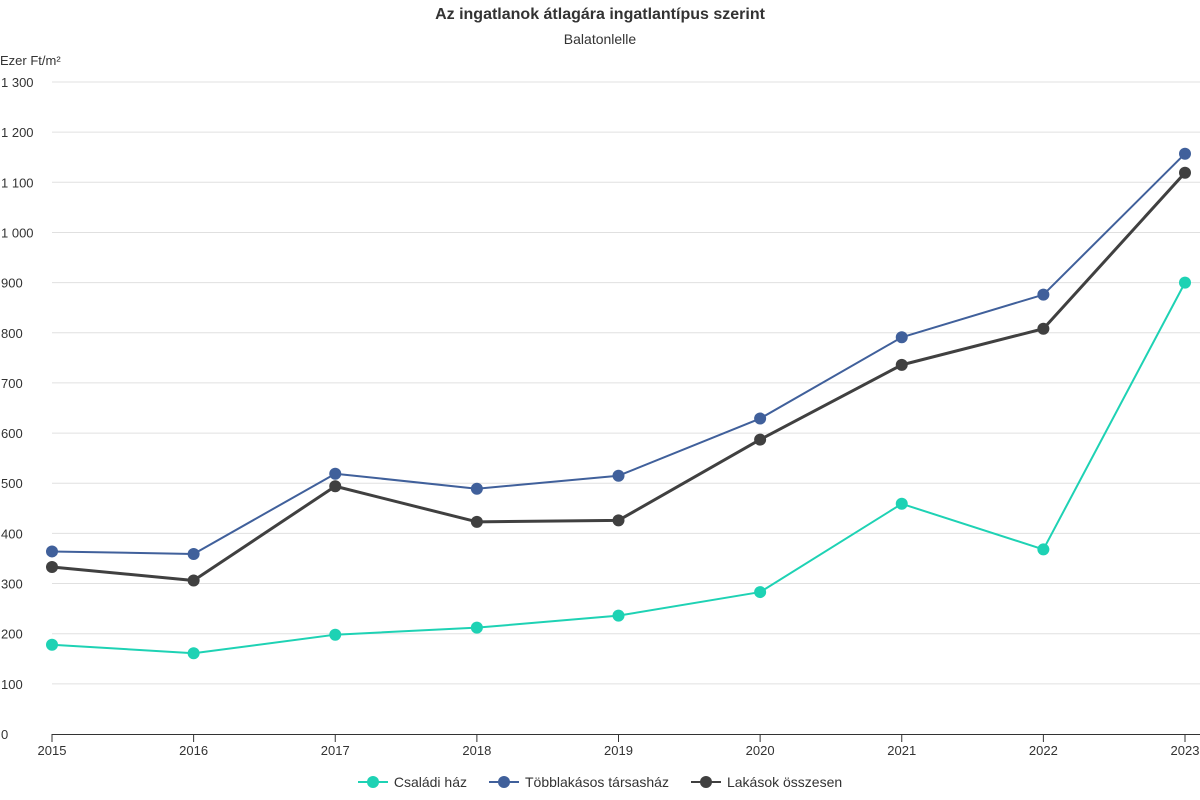 Image resolution: width=1200 pixels, height=800 pixels. What do you see at coordinates (12, 483) in the screenshot?
I see `y-tick-label: 500` at bounding box center [12, 483].